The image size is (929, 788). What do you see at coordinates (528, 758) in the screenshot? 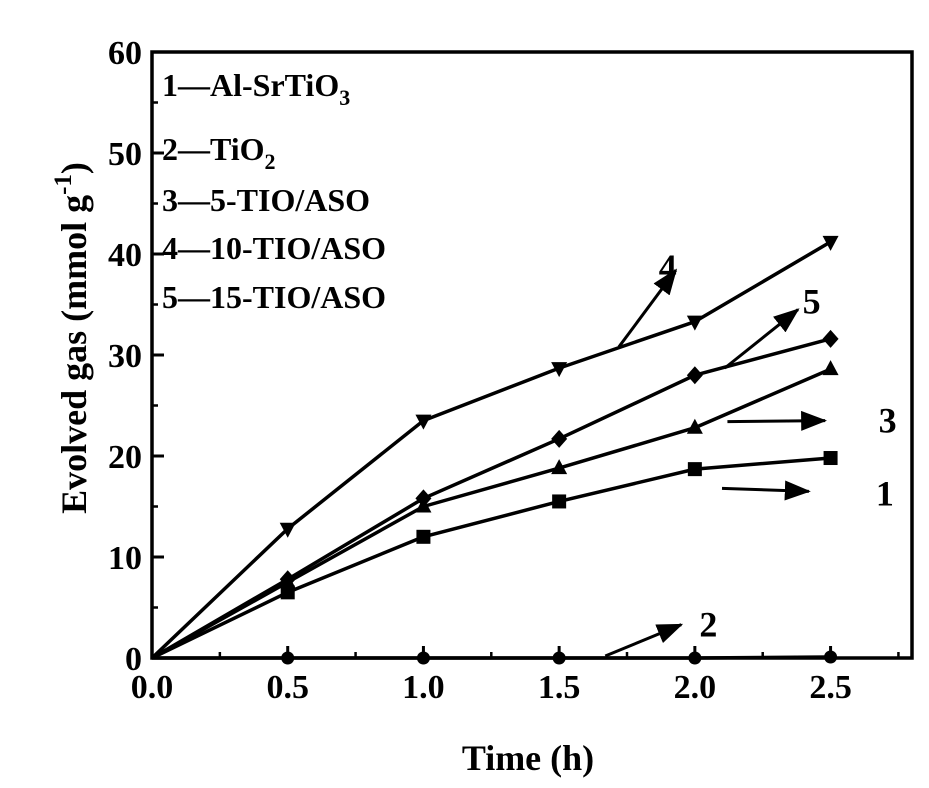
I see `x-axis-title: Time (h)` at bounding box center [528, 758].